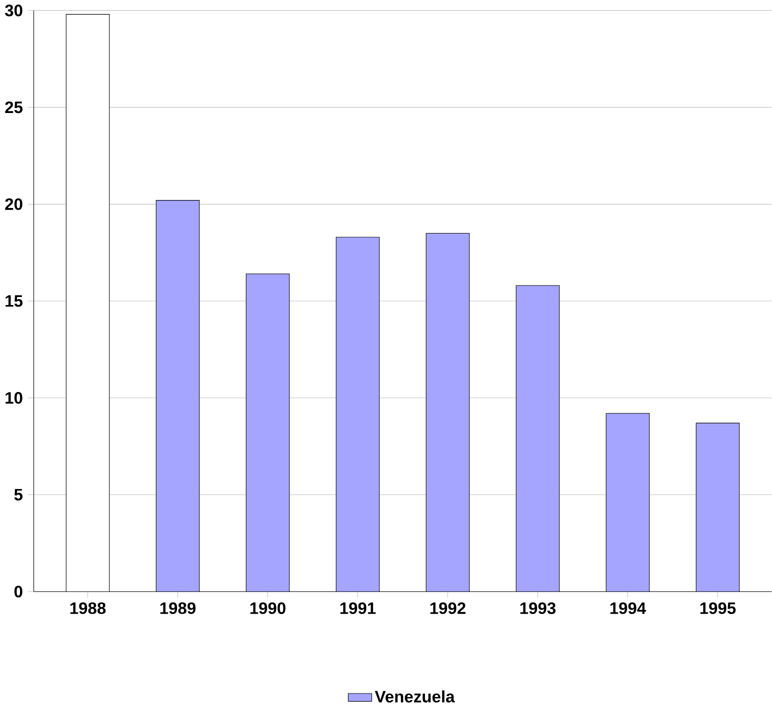 The width and height of the screenshot is (772, 710). I want to click on x-tick-label: 1995, so click(718, 608).